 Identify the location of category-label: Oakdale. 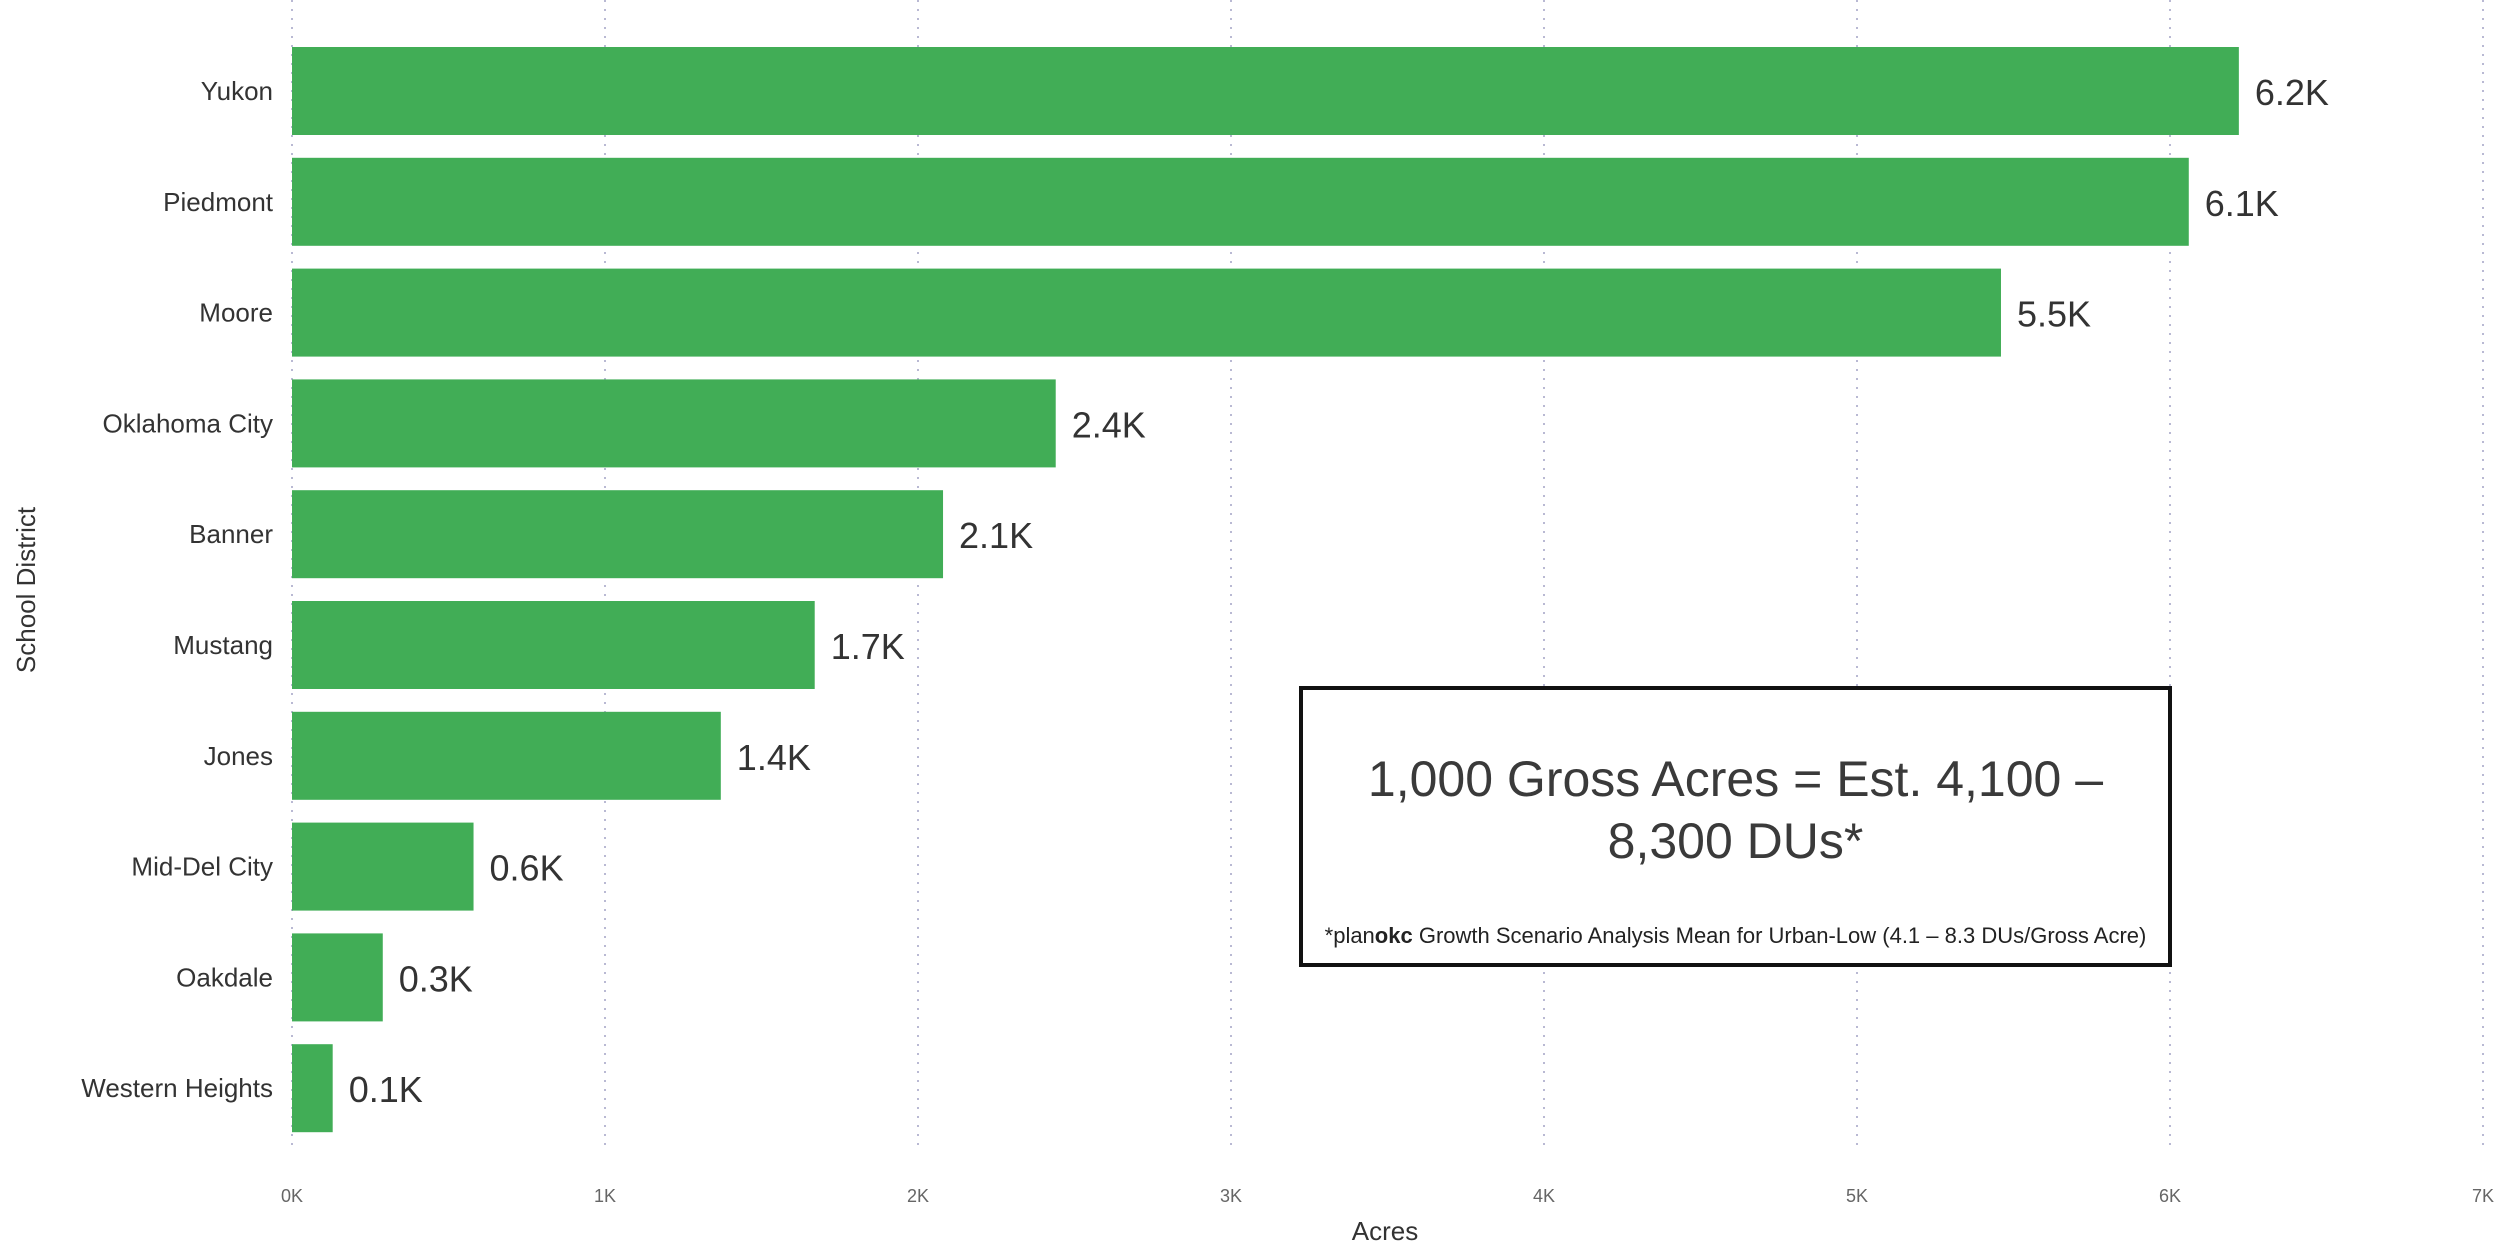
(224, 977).